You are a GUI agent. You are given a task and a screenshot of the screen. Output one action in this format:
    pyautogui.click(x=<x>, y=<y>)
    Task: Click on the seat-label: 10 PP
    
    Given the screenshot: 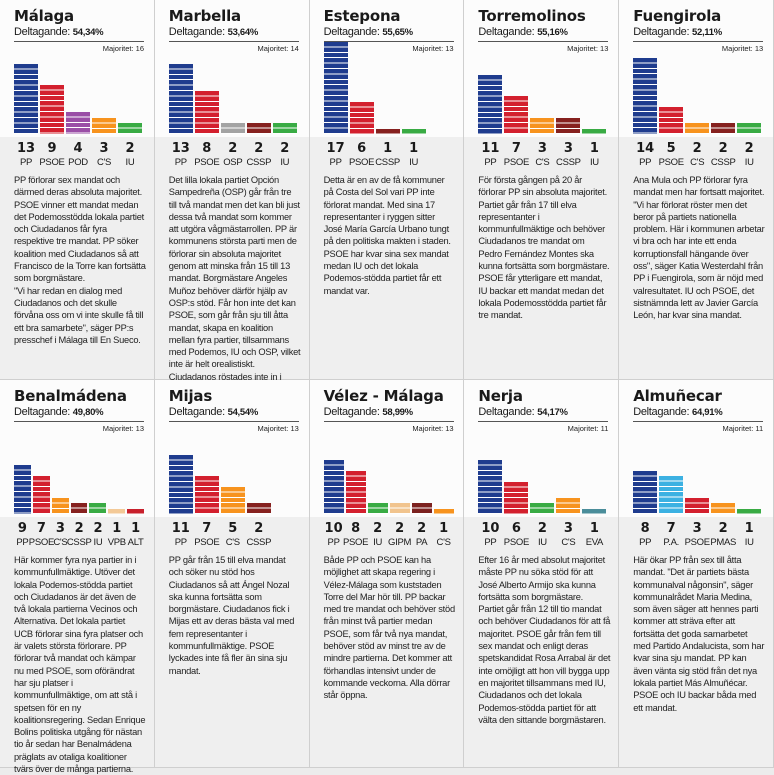 What is the action you would take?
    pyautogui.click(x=334, y=535)
    